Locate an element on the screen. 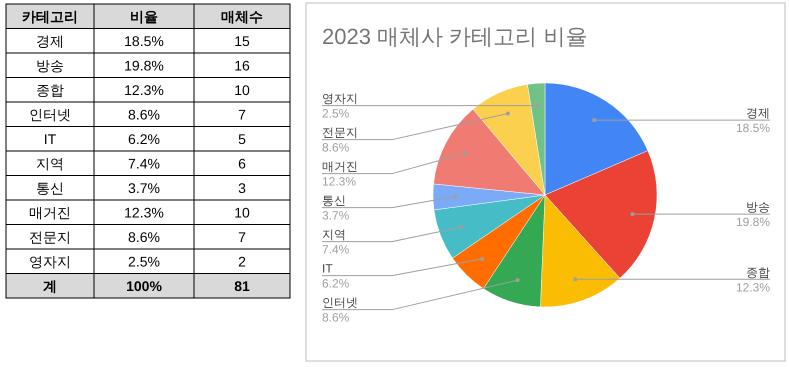 The width and height of the screenshot is (789, 367). text: 5 is located at coordinates (242, 138).